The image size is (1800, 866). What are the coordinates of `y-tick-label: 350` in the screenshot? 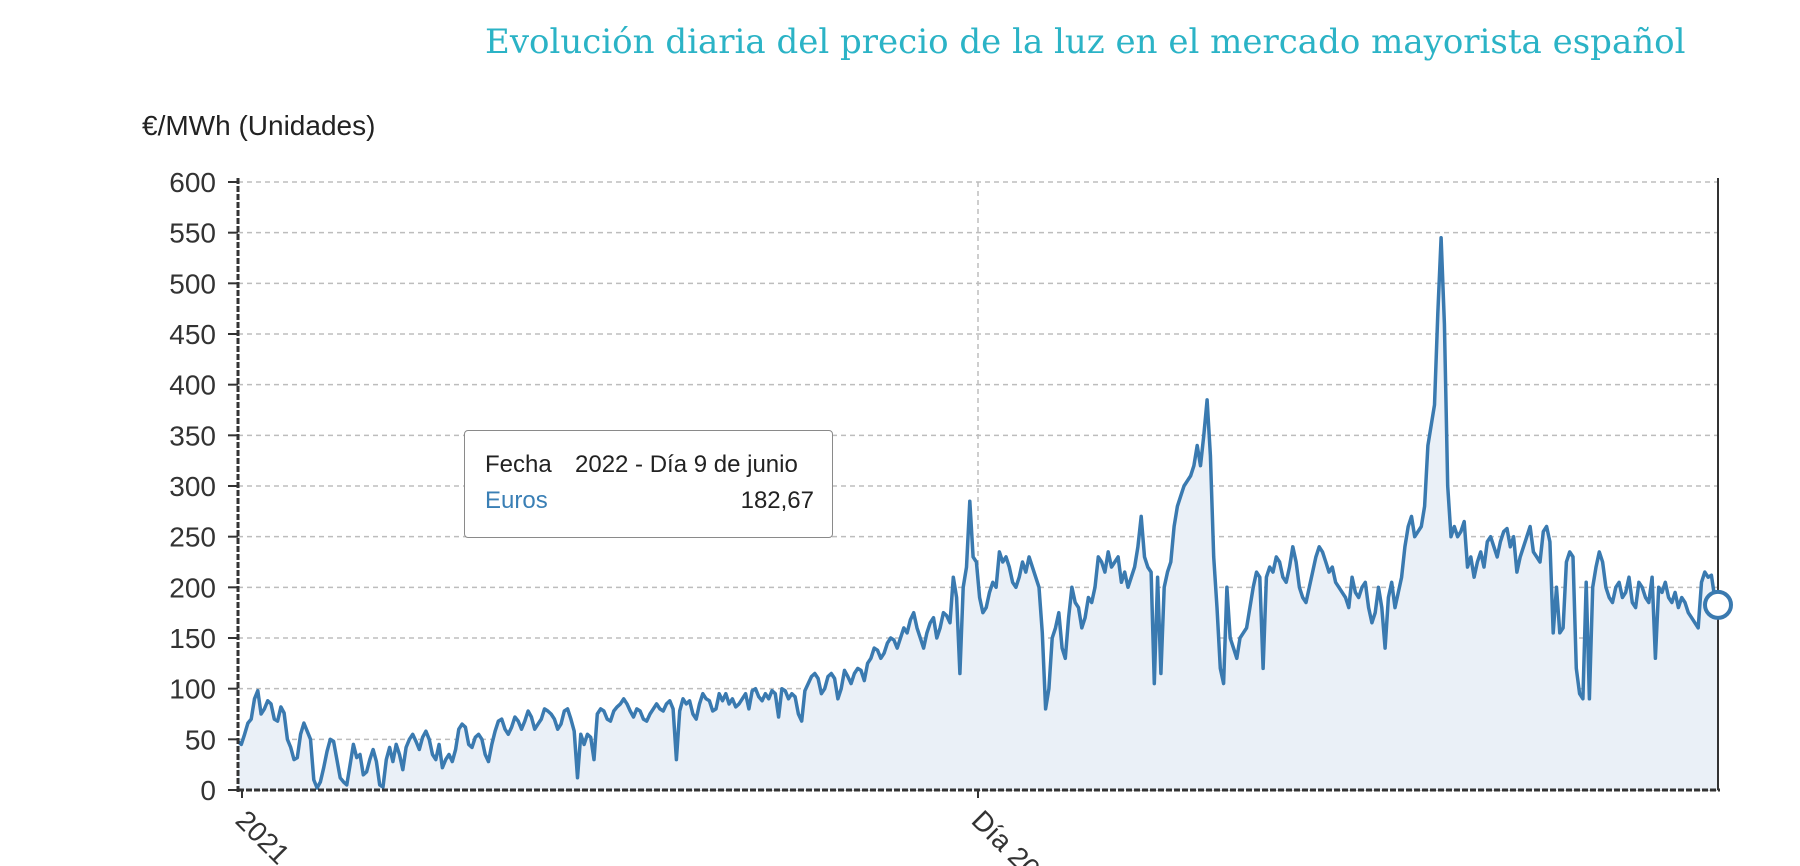 It's located at (192, 435).